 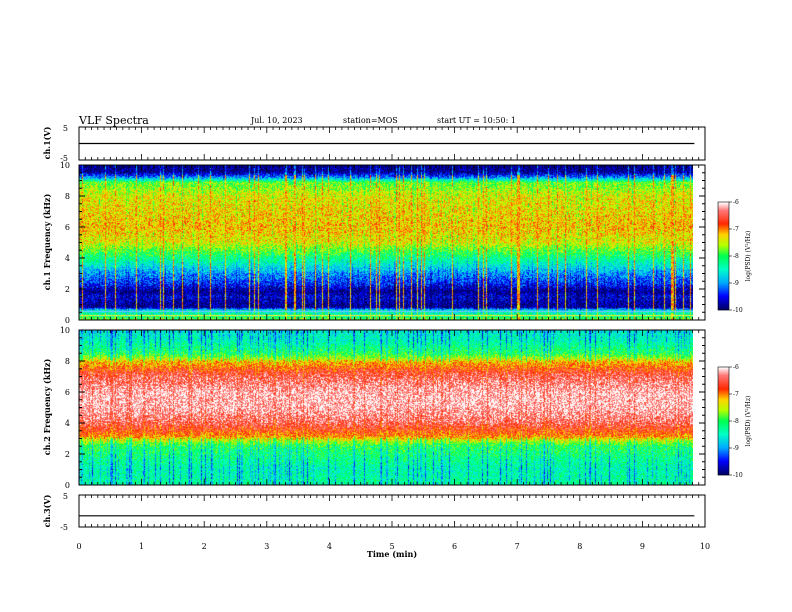 What do you see at coordinates (47, 510) in the screenshot?
I see `ch3-voltage-ylabel: ch.3(V)` at bounding box center [47, 510].